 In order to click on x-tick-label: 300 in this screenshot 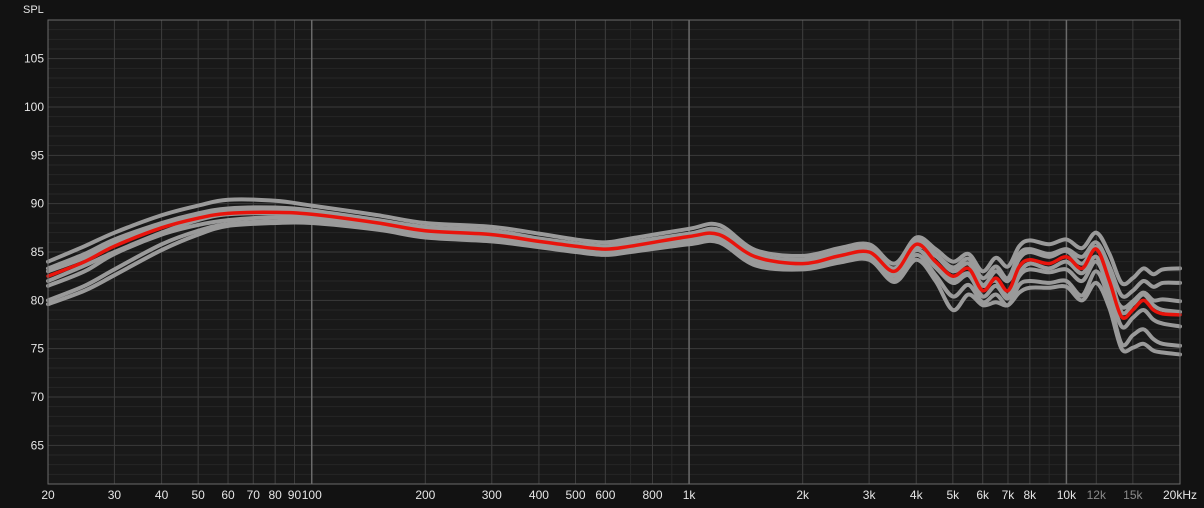, I will do `click(492, 495)`.